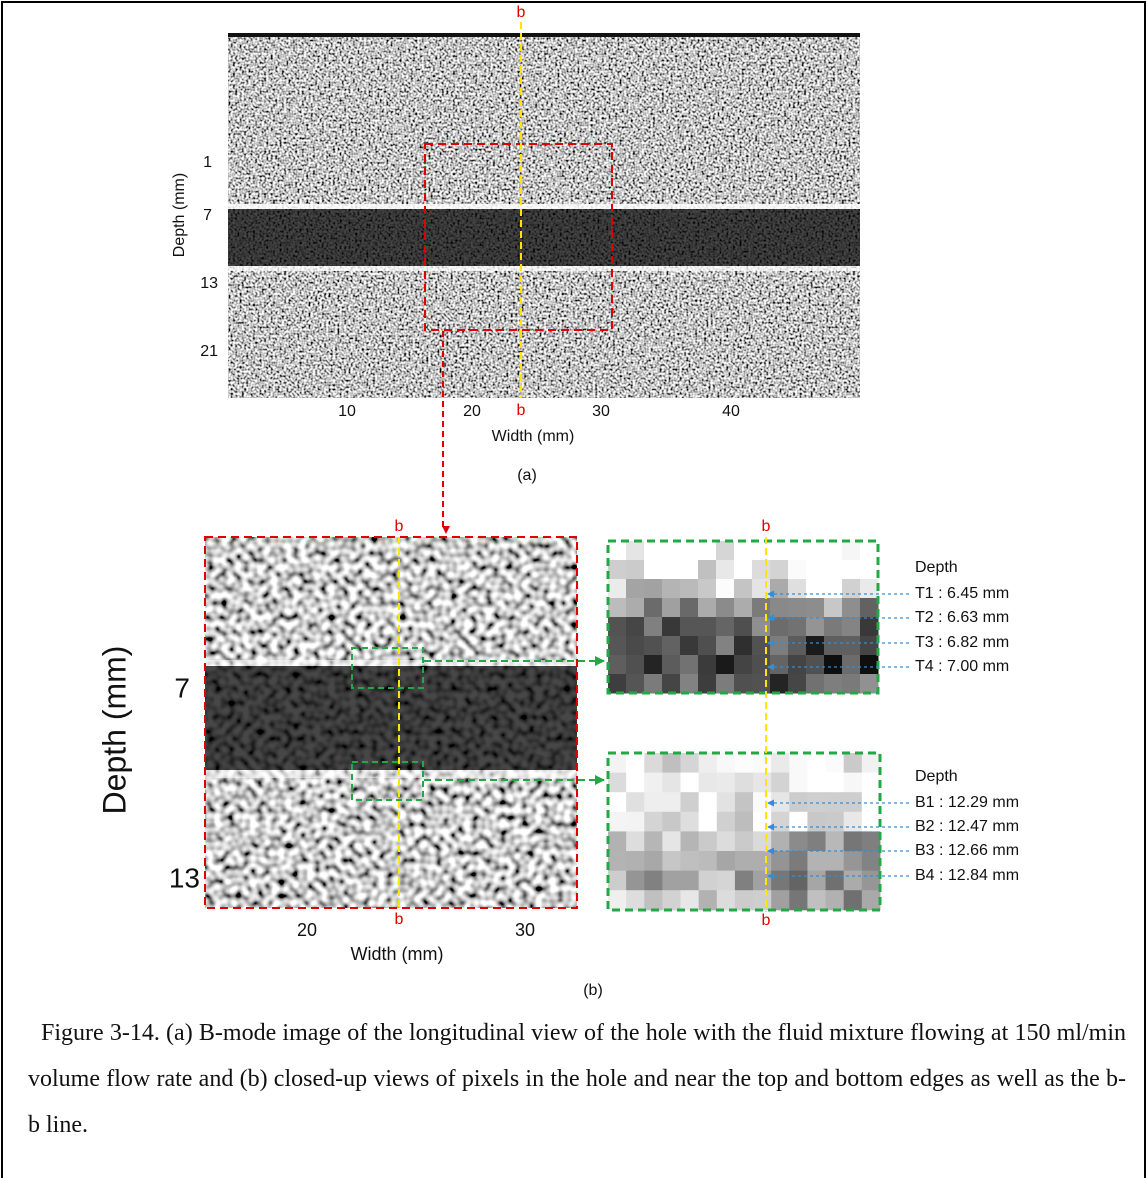 The height and width of the screenshot is (1178, 1147). What do you see at coordinates (114, 730) in the screenshot?
I see `y-axis-label: Depth (mm)` at bounding box center [114, 730].